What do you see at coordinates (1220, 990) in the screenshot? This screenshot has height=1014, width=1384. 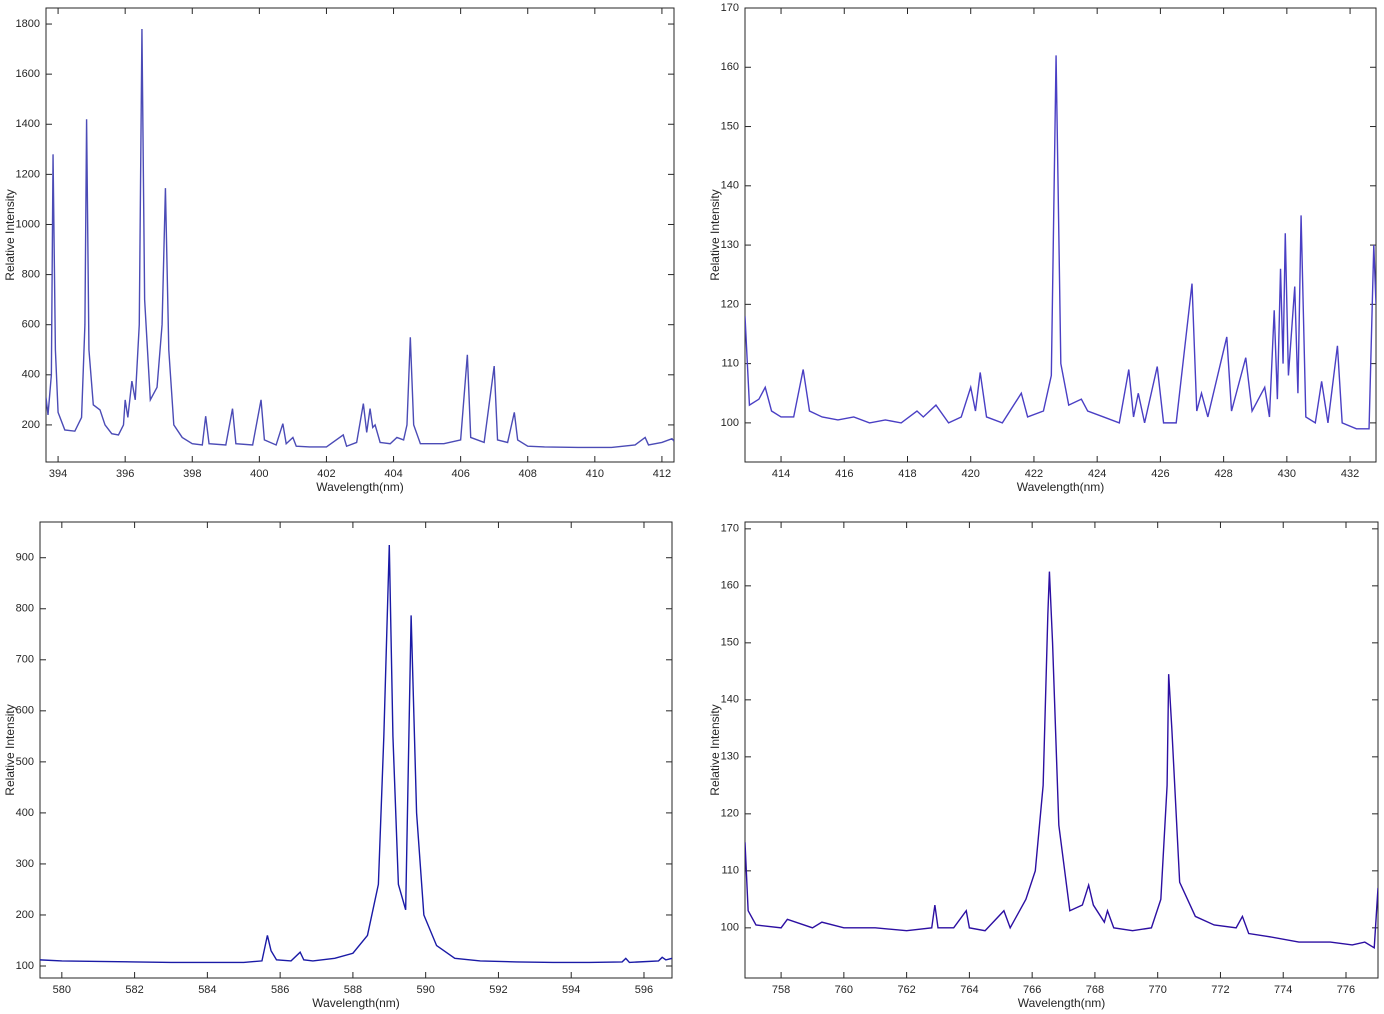 I see `x-tick-label: 772` at bounding box center [1220, 990].